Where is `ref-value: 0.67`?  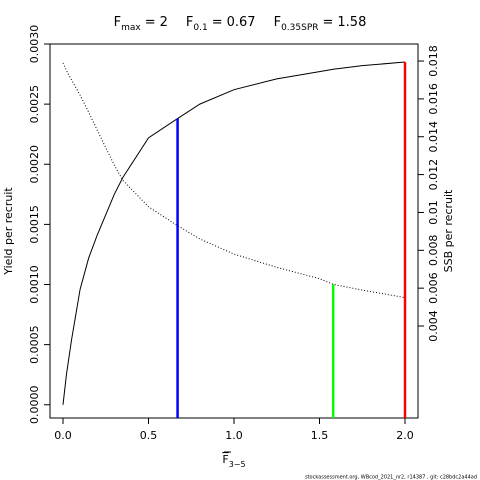 ref-value: 0.67 is located at coordinates (241, 22).